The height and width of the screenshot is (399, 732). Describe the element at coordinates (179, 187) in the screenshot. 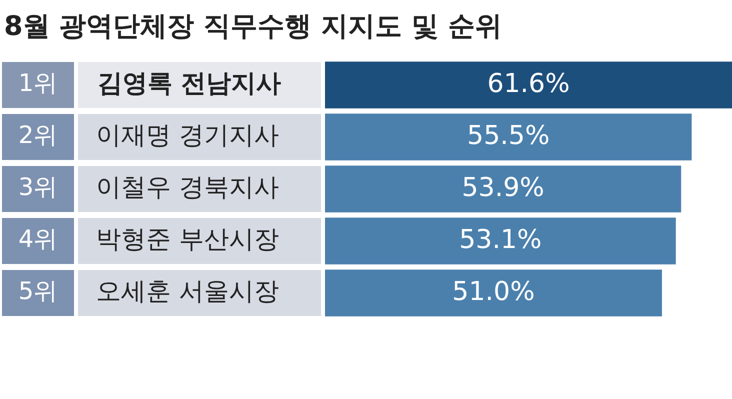

I see `y-tick-label: 이철우 경북지사` at that location.